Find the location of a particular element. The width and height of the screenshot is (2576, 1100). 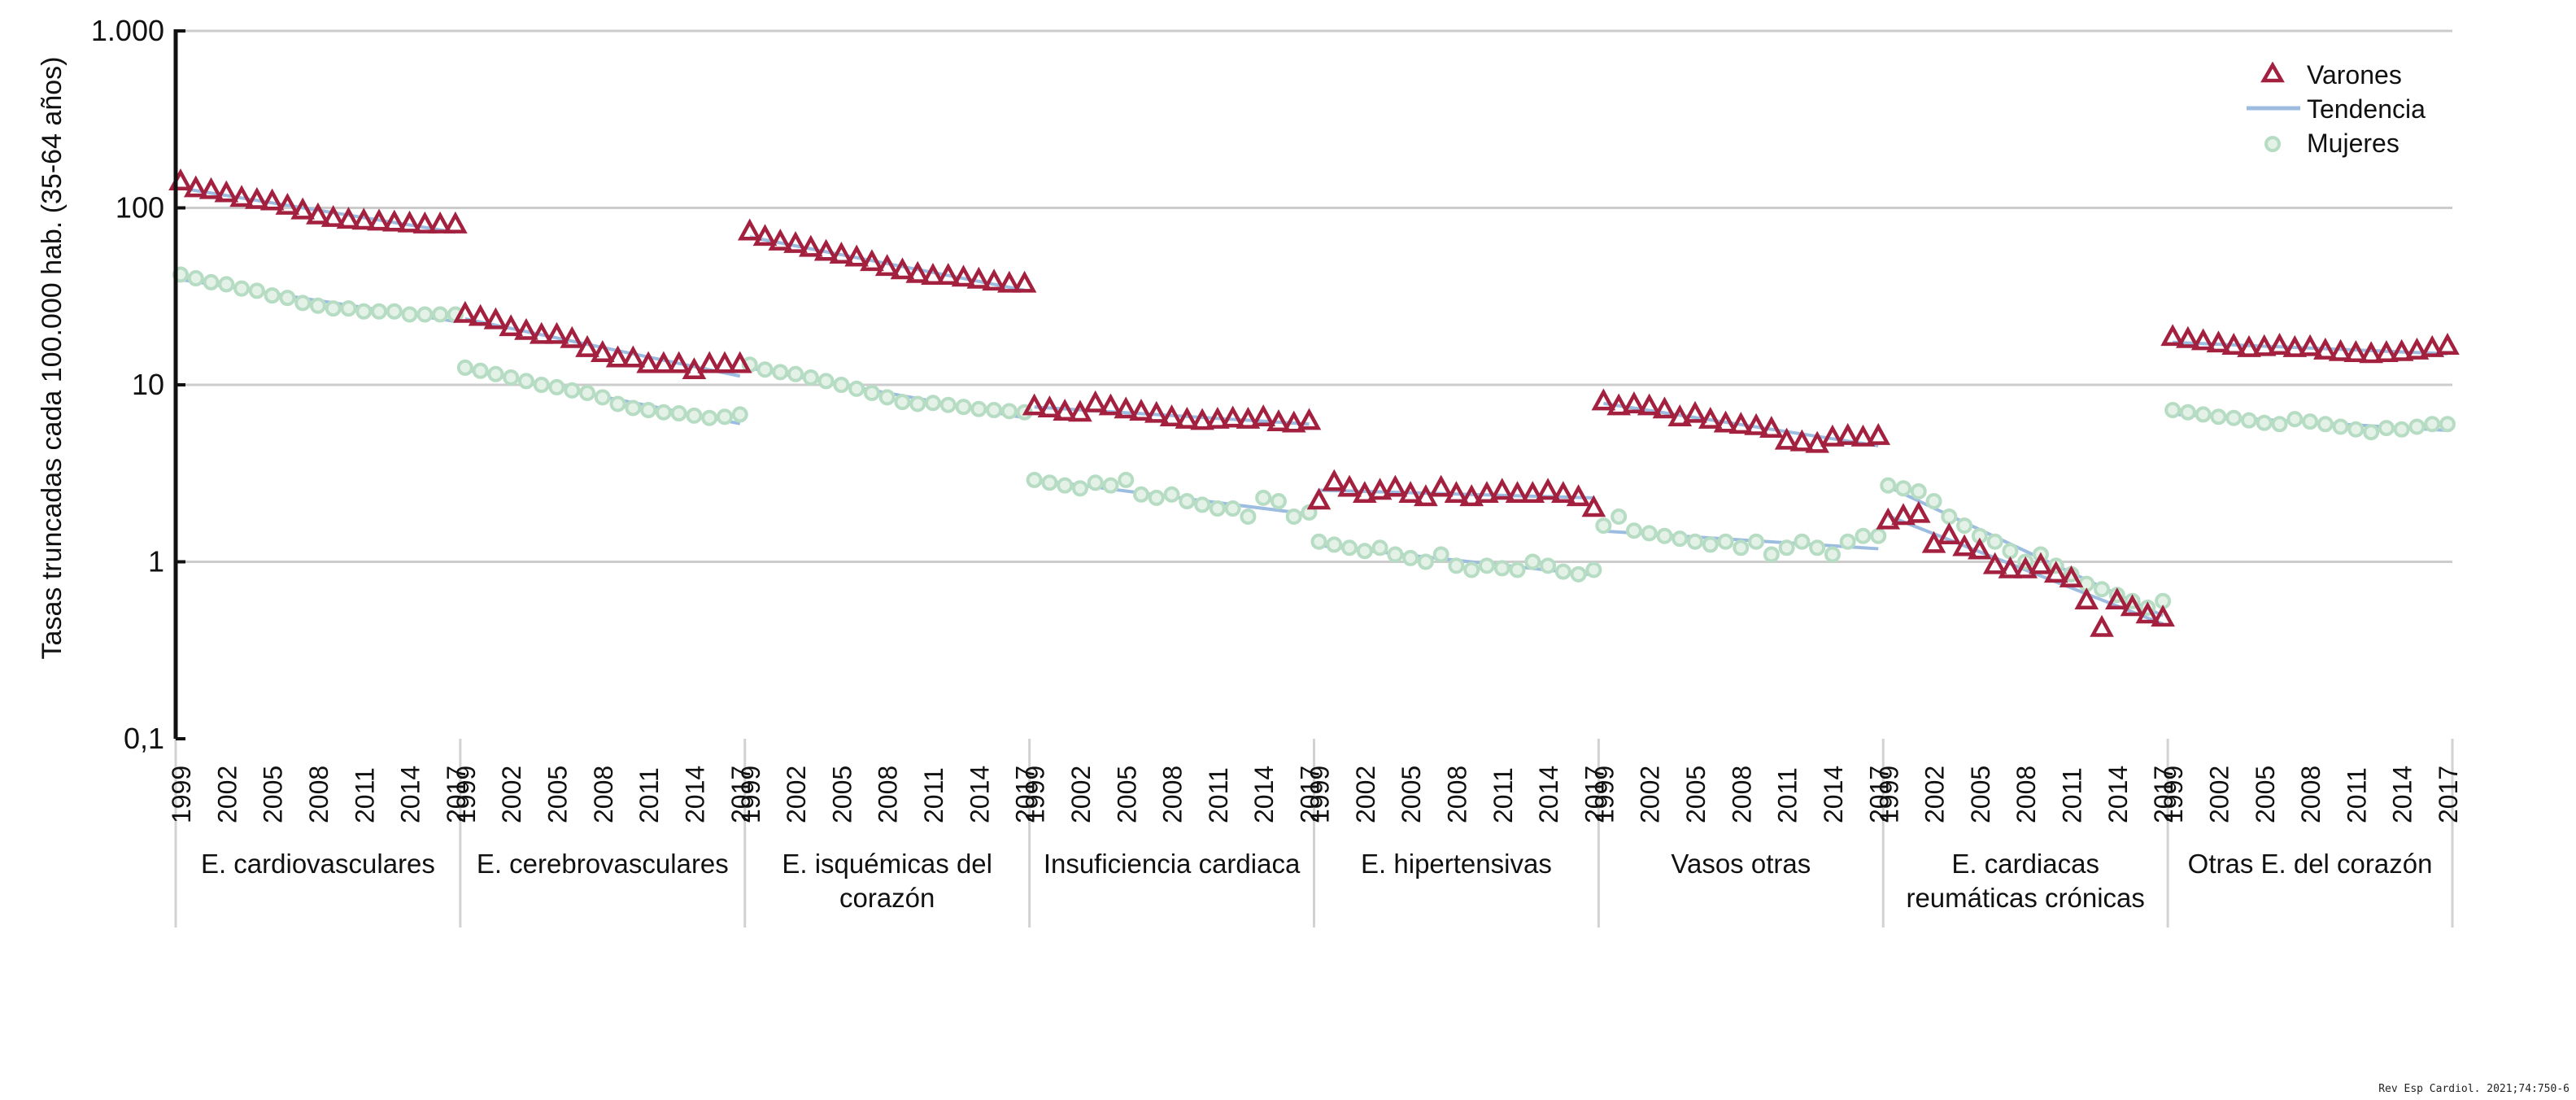

y-tick-label: 0,1 is located at coordinates (144, 738).